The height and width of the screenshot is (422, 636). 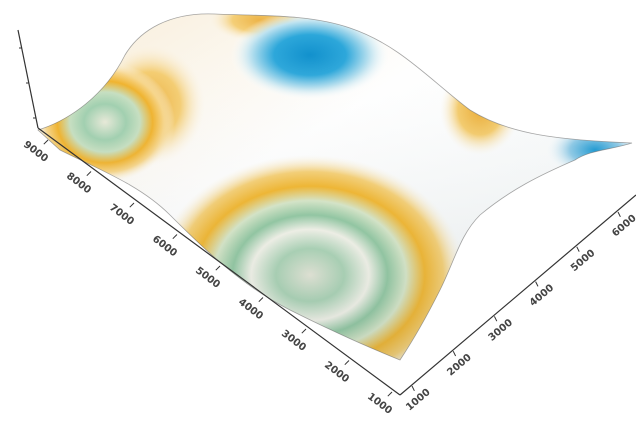 I want to click on y-axis-tick-label: 3000, so click(x=501, y=330).